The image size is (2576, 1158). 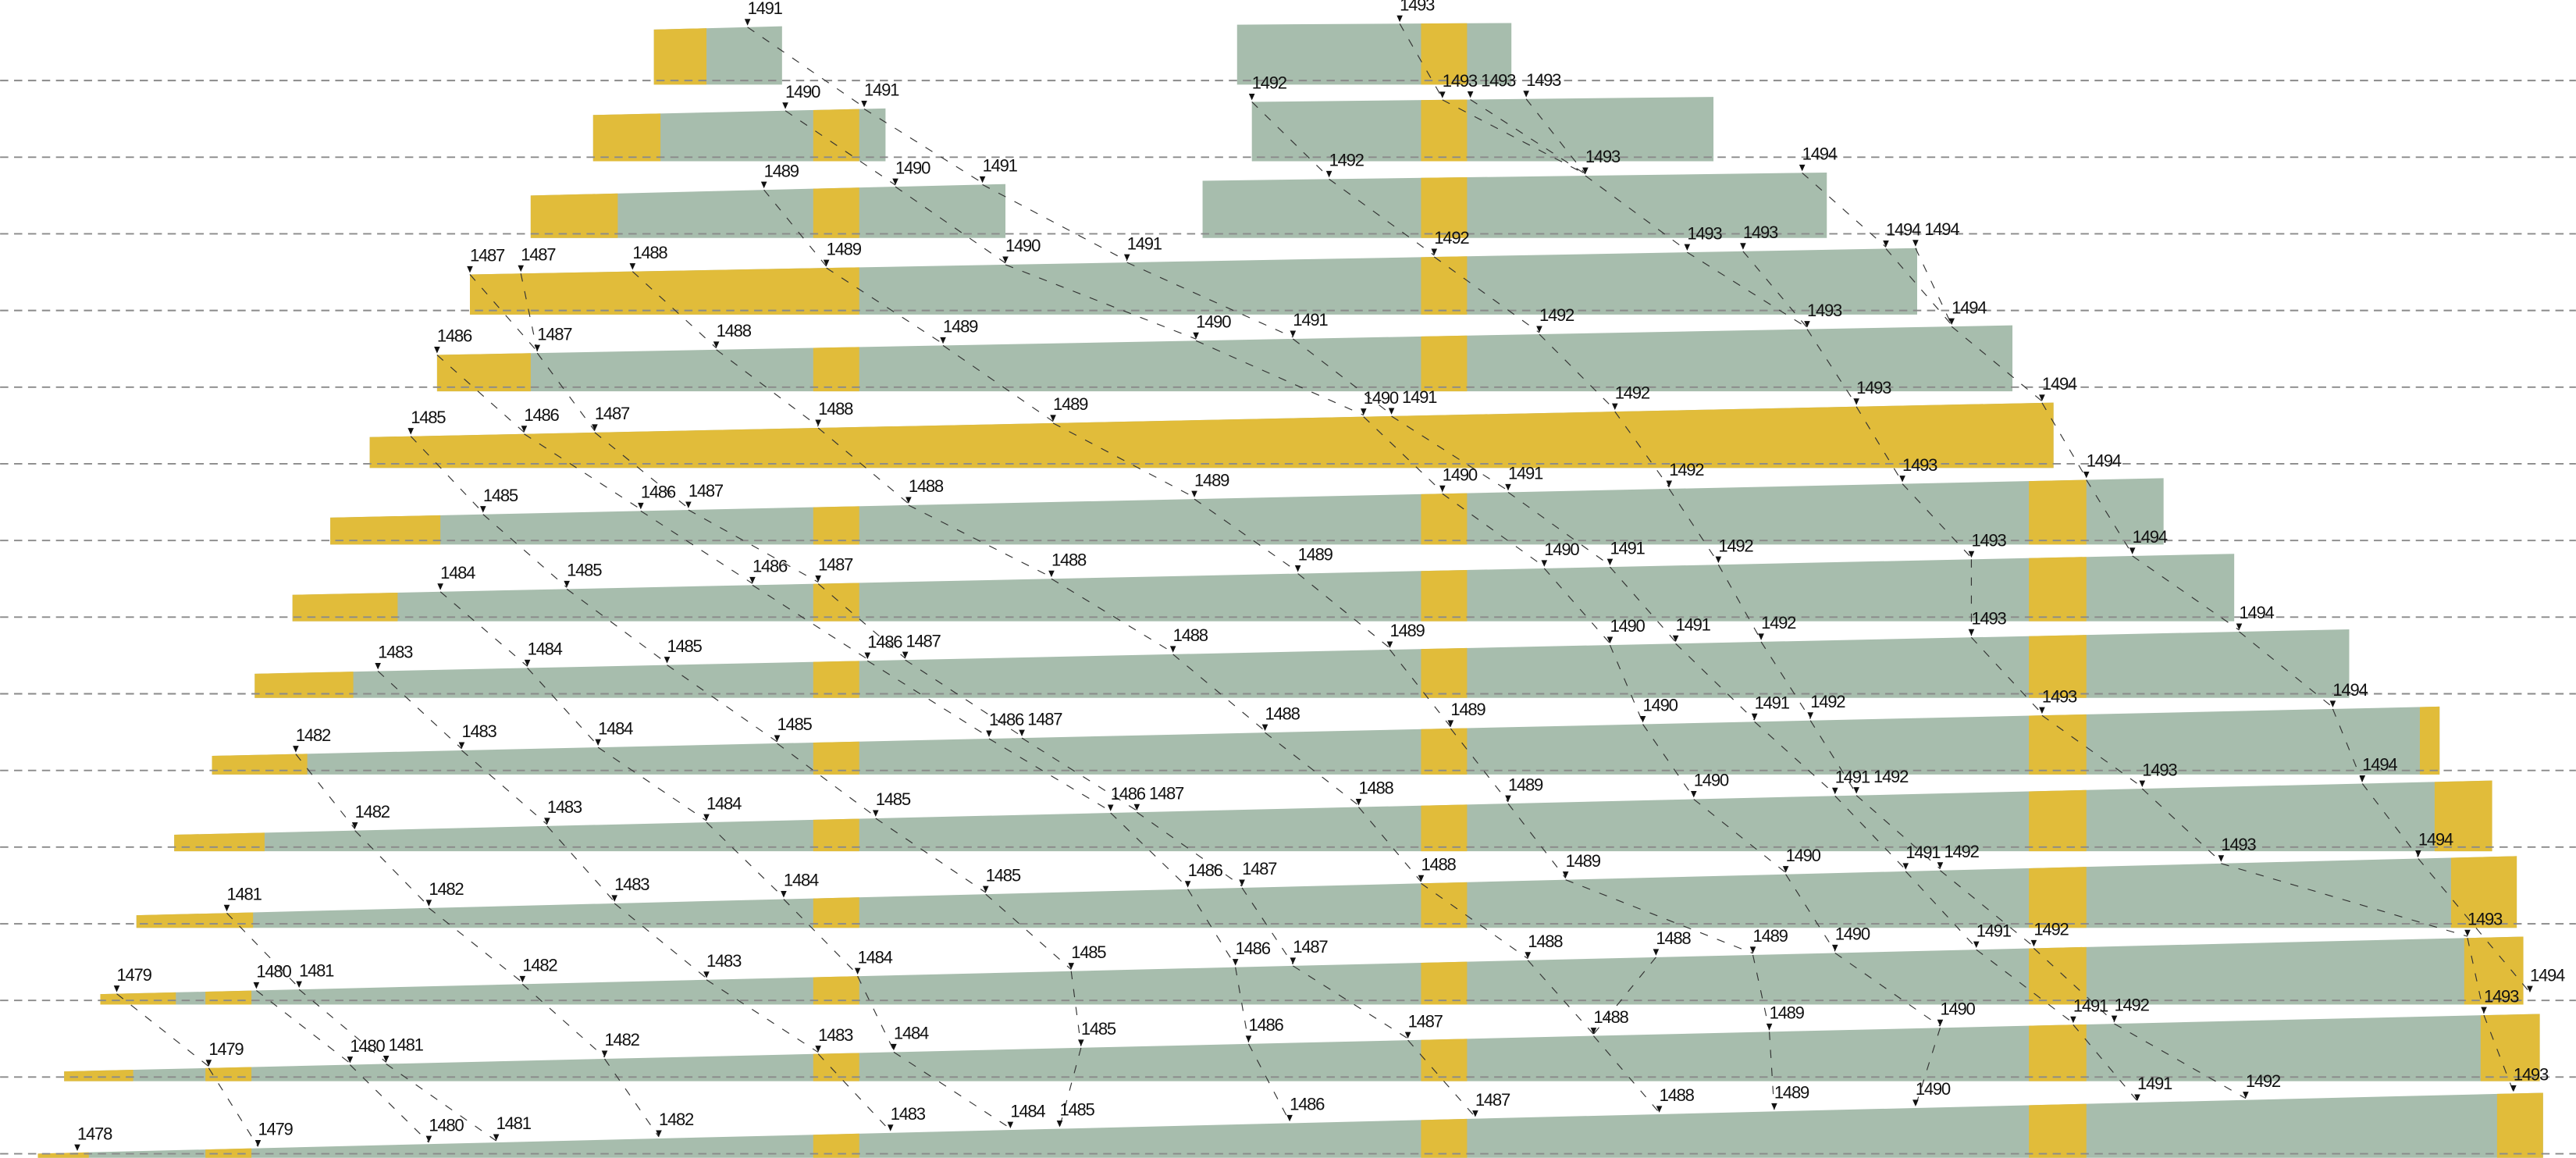 What do you see at coordinates (94, 1133) in the screenshot?
I see `year-marker-label: 1478` at bounding box center [94, 1133].